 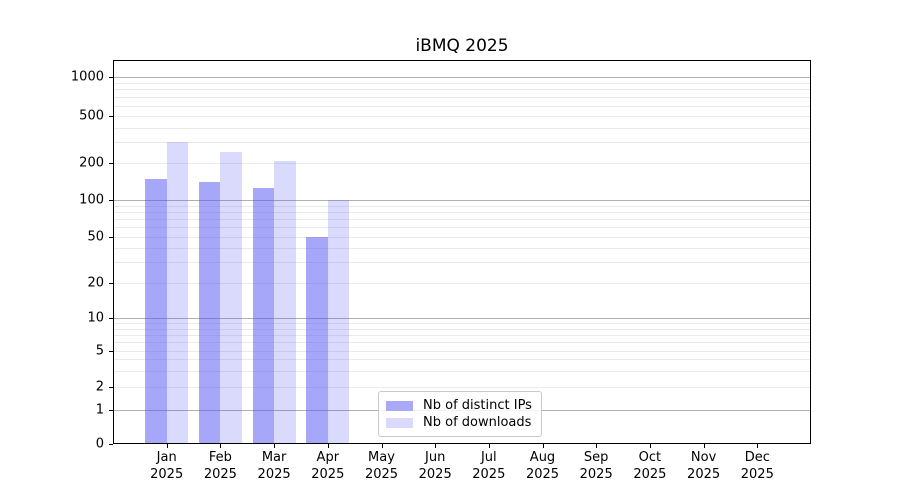 I want to click on y-tick-label: 100, so click(x=91, y=200).